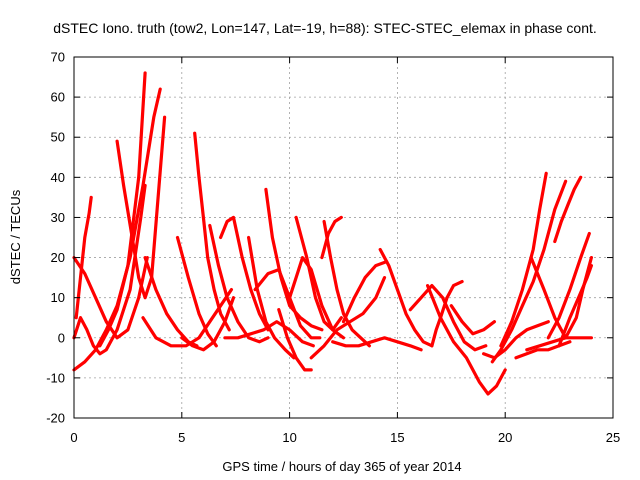 This screenshot has height=480, width=640. What do you see at coordinates (55, 377) in the screenshot?
I see `y-tick-label: -10` at bounding box center [55, 377].